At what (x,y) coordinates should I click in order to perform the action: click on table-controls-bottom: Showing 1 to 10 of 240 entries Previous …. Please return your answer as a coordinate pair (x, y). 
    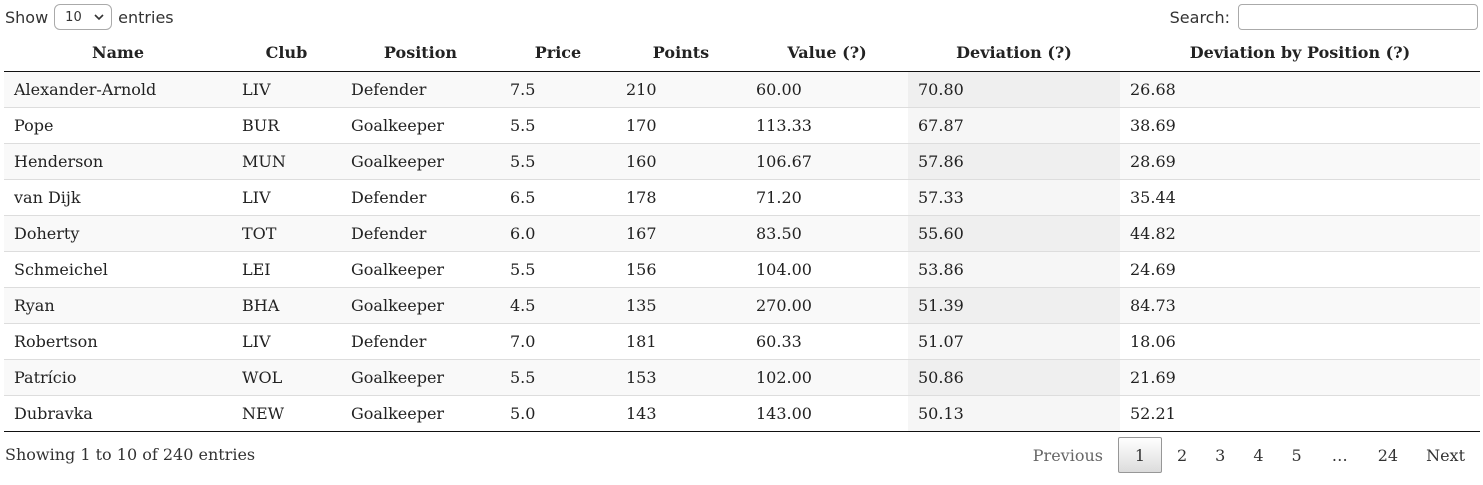
    Looking at the image, I should click on (741, 455).